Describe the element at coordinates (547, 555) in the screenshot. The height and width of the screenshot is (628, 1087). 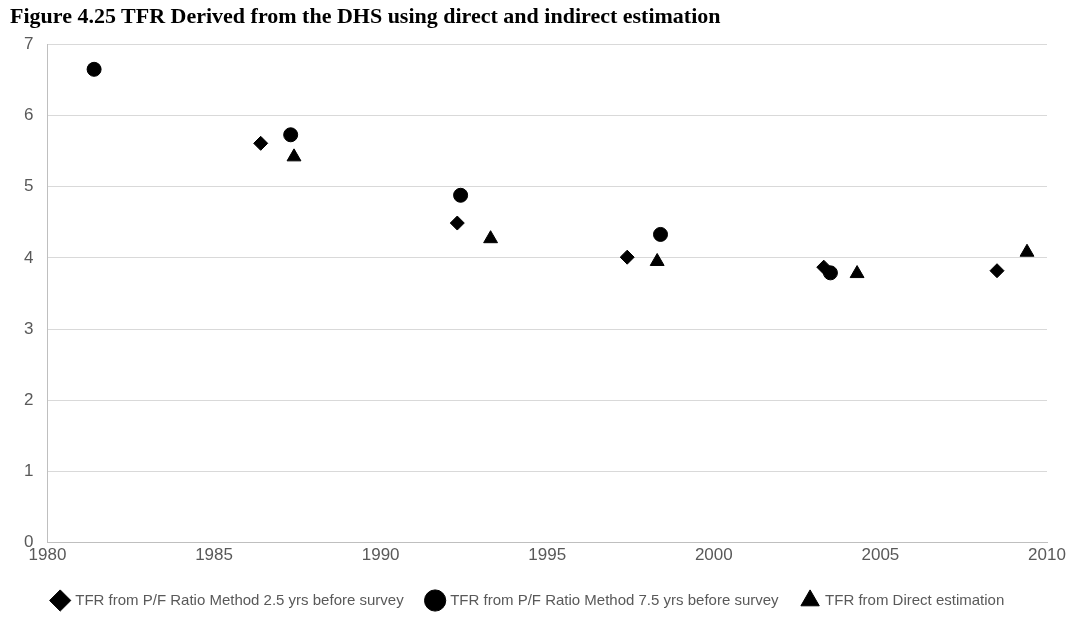
I see `x-tick-label: 1995` at that location.